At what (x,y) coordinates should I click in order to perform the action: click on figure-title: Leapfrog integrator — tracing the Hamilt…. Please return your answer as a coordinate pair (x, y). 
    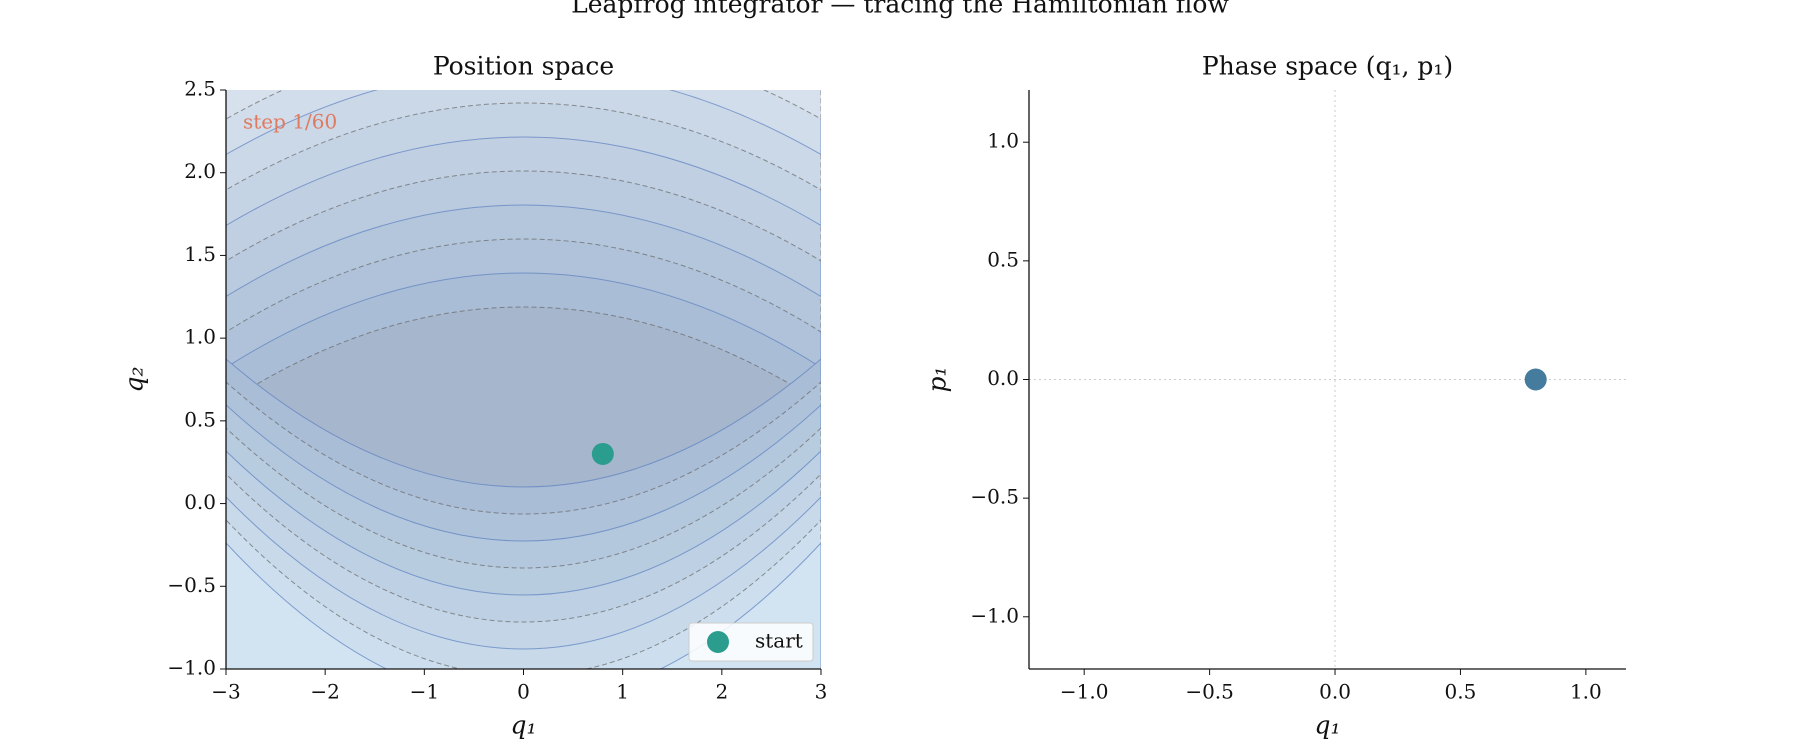
    Looking at the image, I should click on (900, 9).